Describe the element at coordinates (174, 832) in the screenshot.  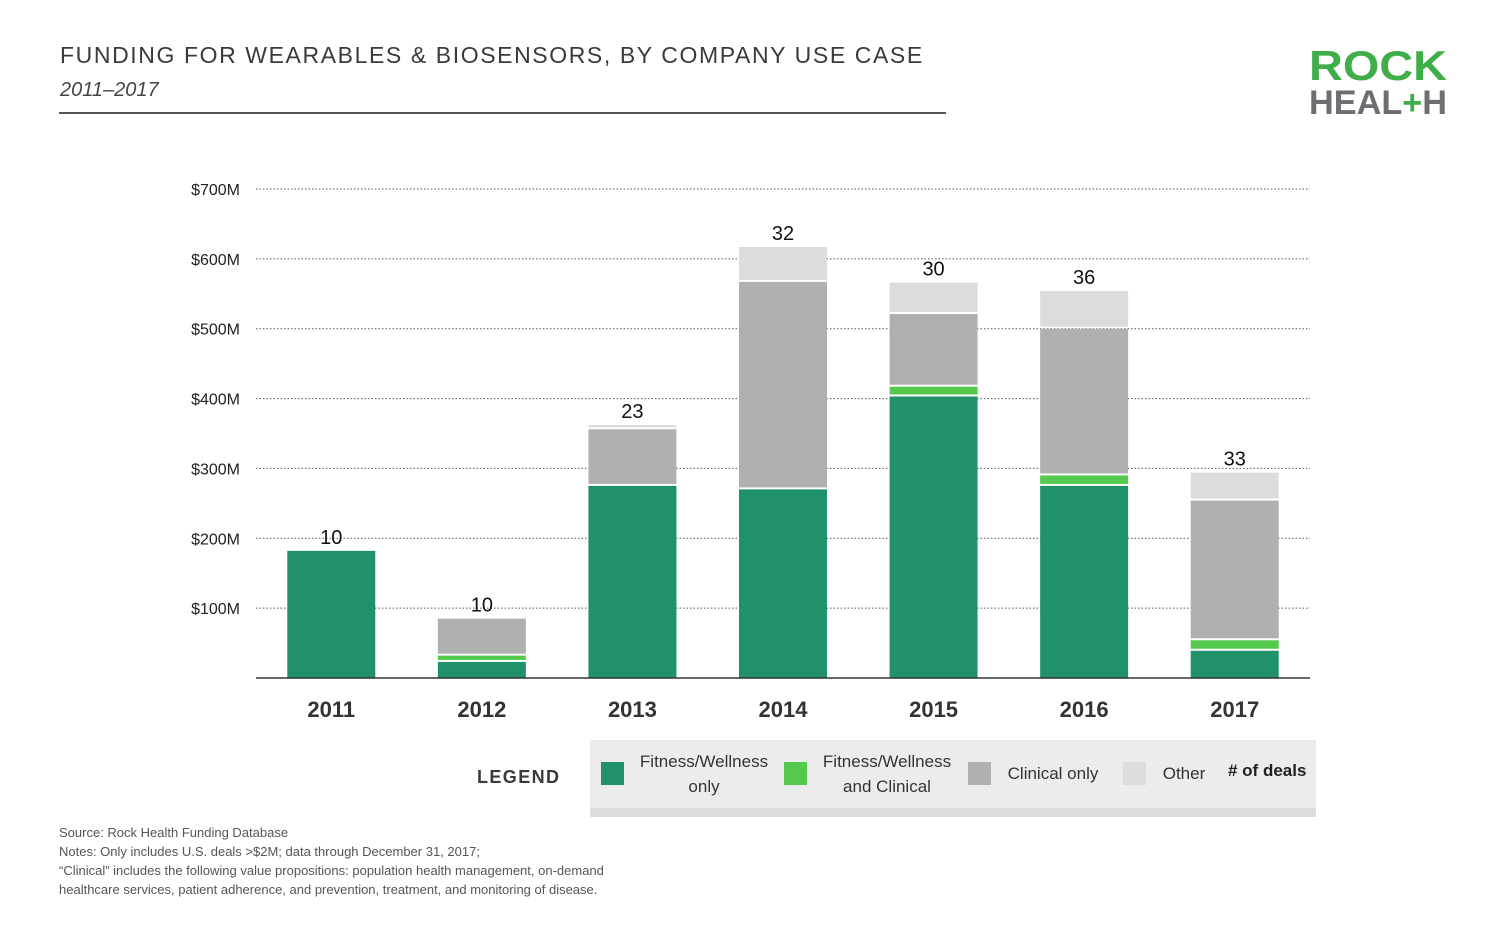
I see `footnote-source: Source: Rock Health Funding Database` at that location.